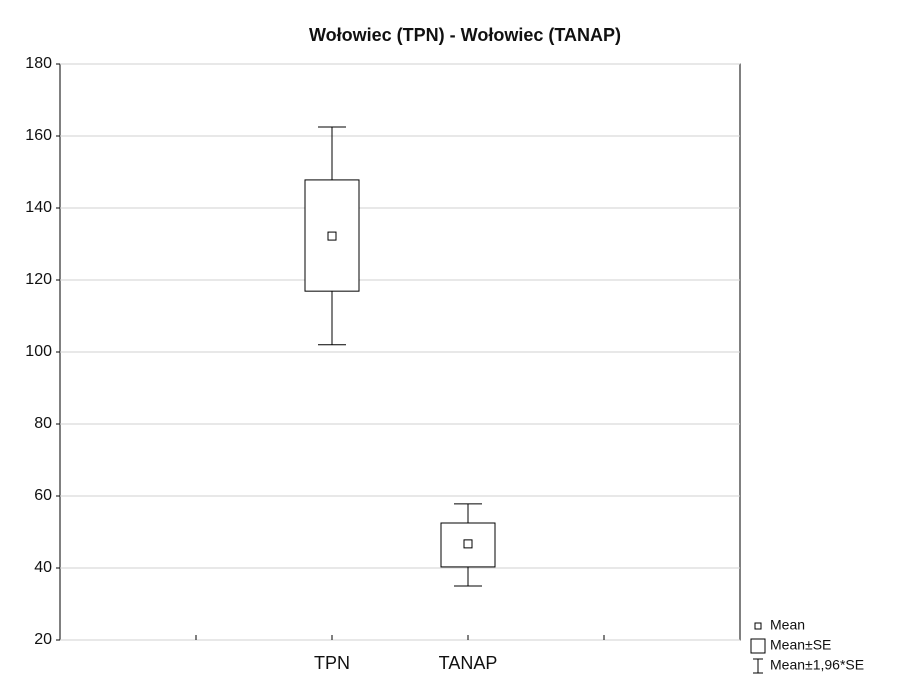 The width and height of the screenshot is (906, 693). I want to click on legend-label: Mean±SE, so click(800, 645).